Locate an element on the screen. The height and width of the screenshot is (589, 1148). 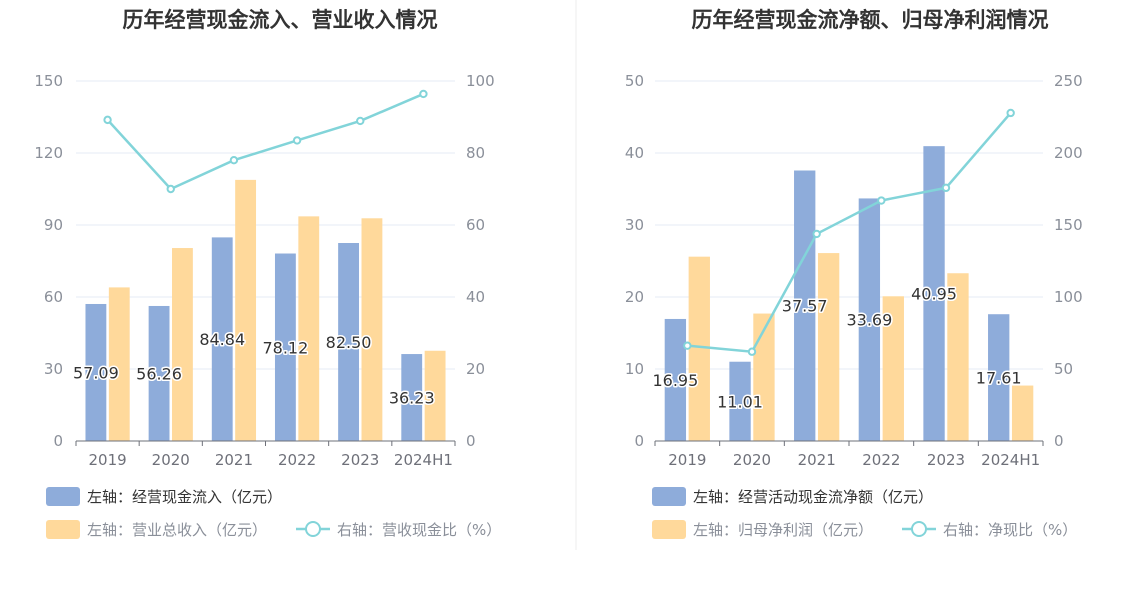
right-axis-tick-label: 60 is located at coordinates (475, 225).